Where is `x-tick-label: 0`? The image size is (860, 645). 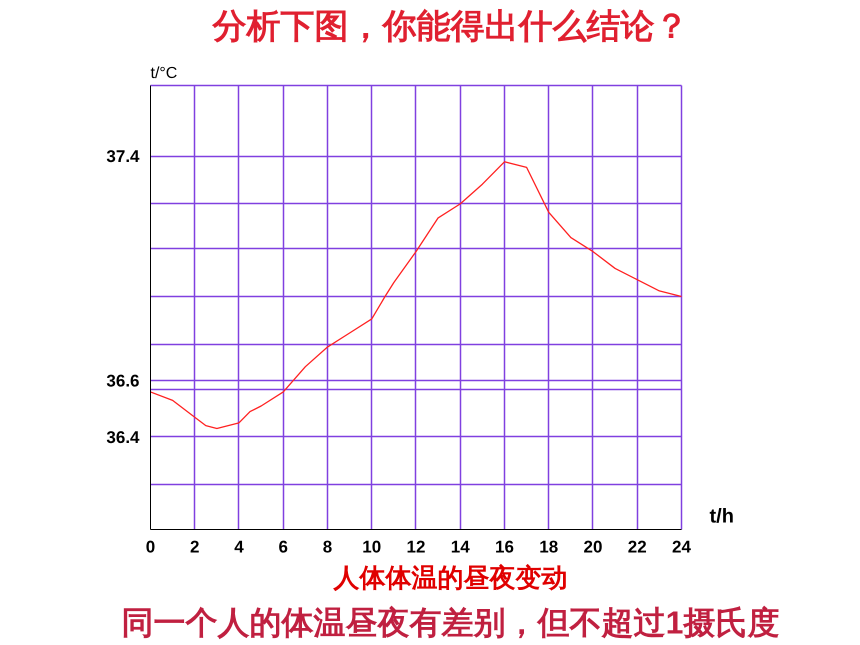 x-tick-label: 0 is located at coordinates (151, 547).